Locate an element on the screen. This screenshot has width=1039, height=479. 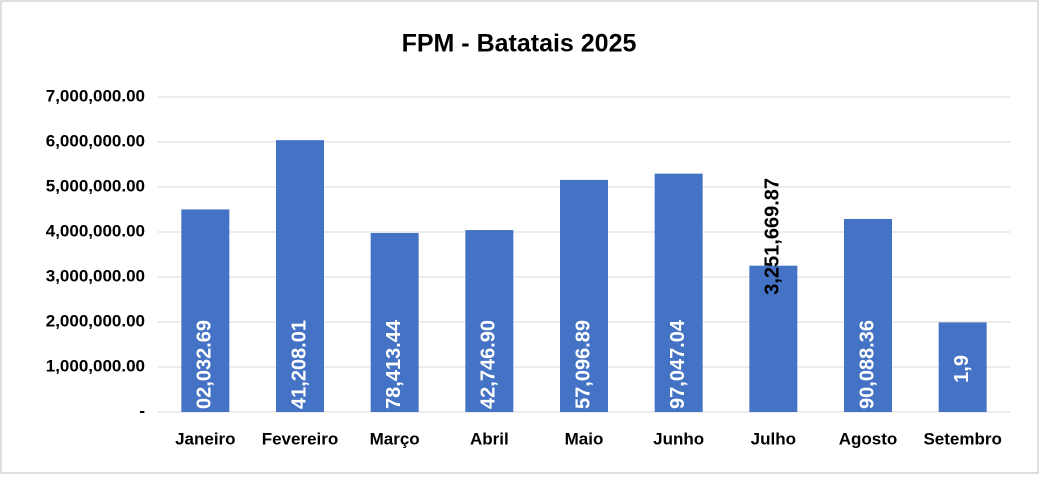
x-tick-label: Setembro is located at coordinates (962, 438).